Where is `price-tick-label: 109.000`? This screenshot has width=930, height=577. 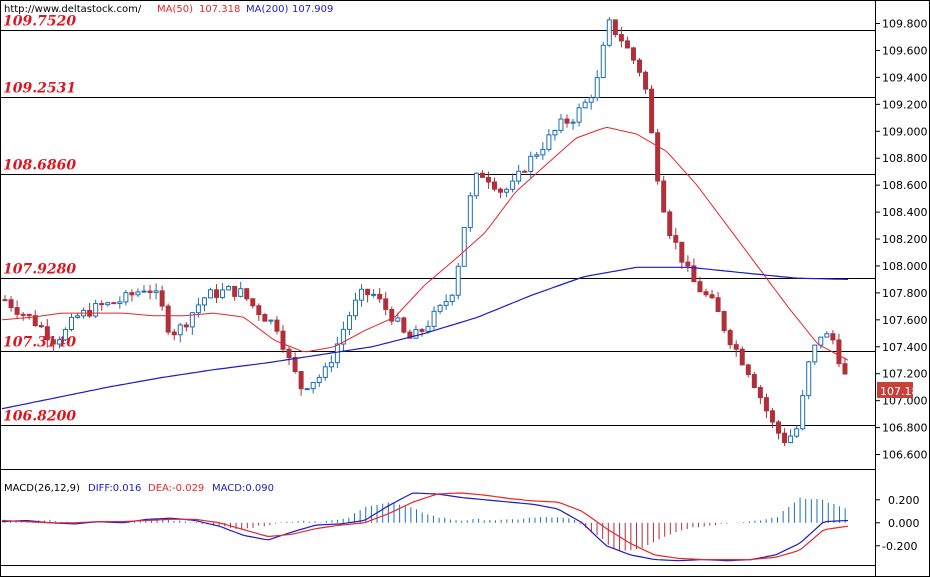 price-tick-label: 109.000 is located at coordinates (905, 131).